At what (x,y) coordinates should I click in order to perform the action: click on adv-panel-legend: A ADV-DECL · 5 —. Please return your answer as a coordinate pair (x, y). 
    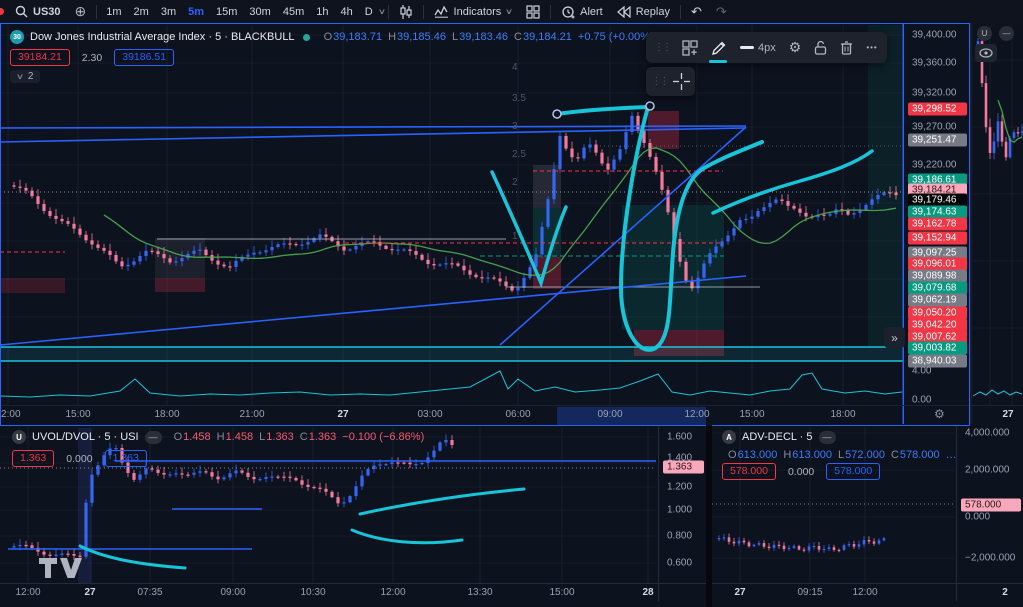
    Looking at the image, I should click on (779, 437).